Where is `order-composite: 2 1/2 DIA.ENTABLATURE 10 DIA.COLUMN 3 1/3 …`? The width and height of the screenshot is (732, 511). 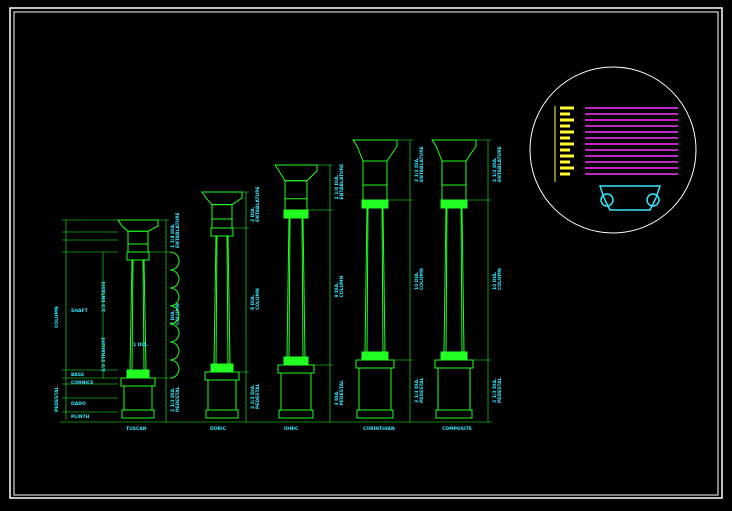 order-composite: 2 1/2 DIA.ENTABLATURE 10 DIA.COLUMN 3 1/3 … is located at coordinates (467, 285).